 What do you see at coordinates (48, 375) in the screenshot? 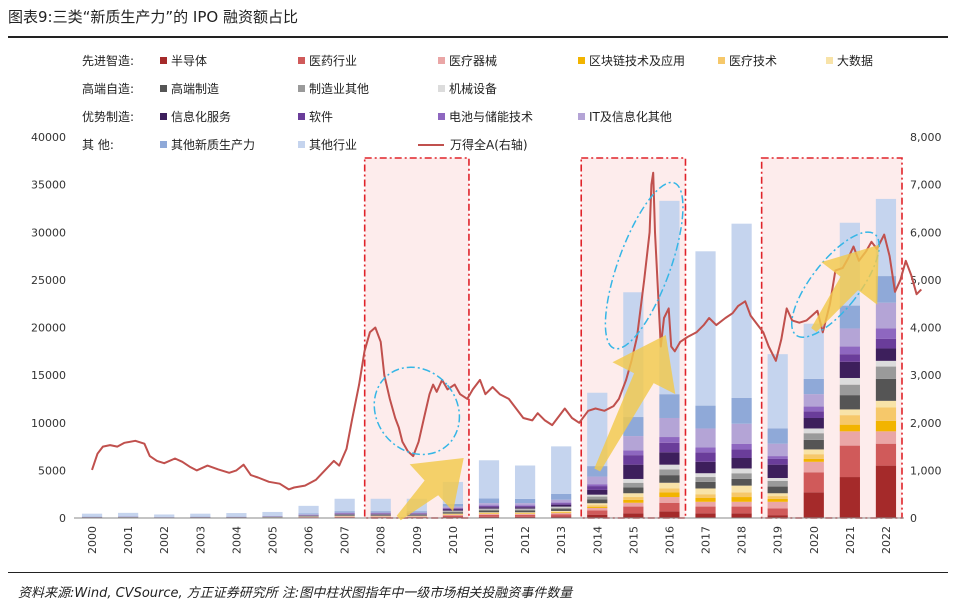
I see `y-left-tick-label: 15000` at bounding box center [48, 375].